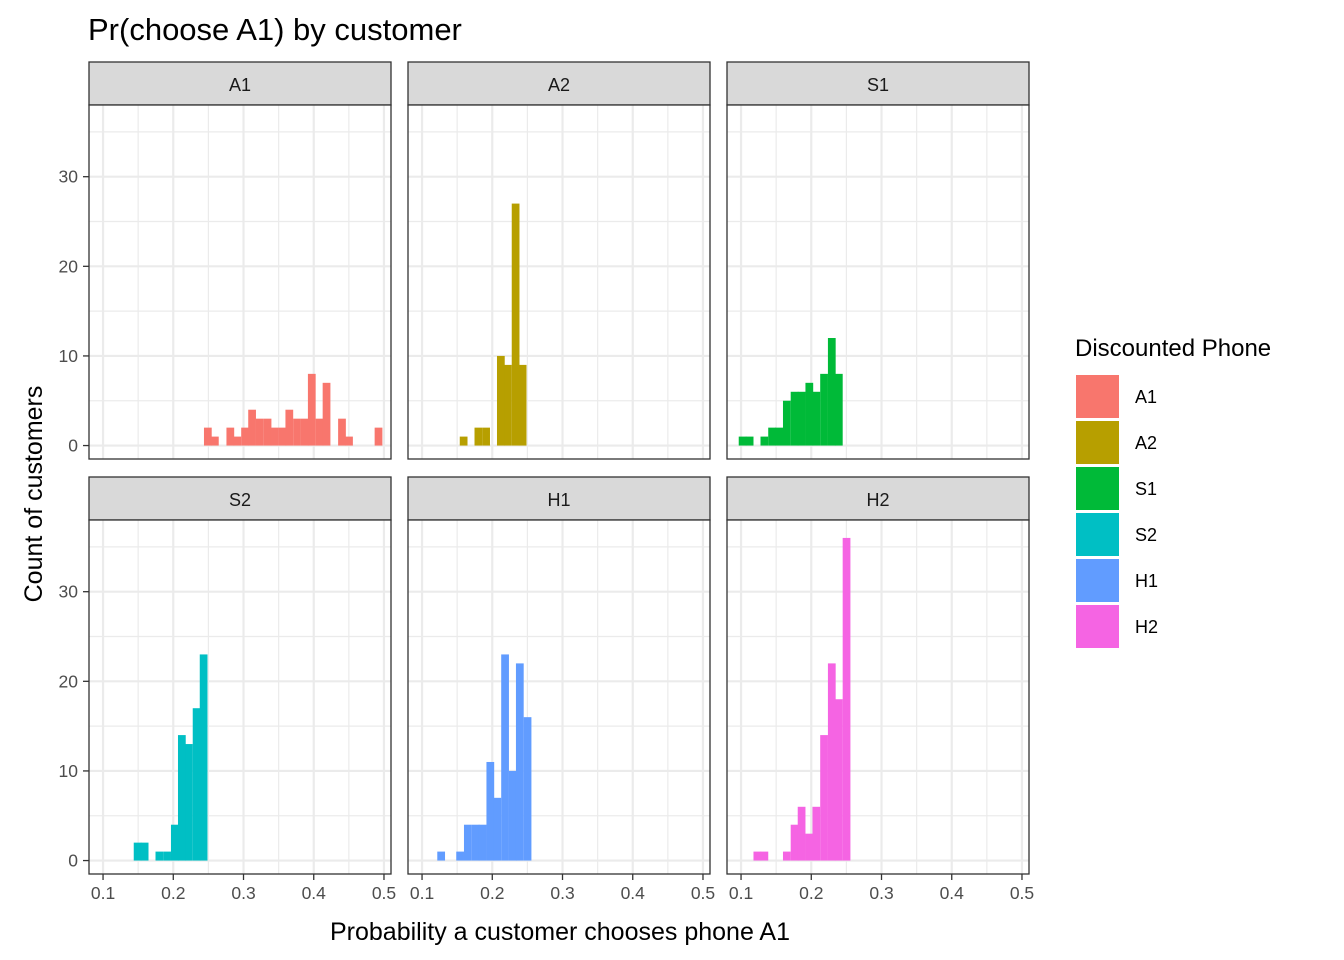 The image size is (1344, 960). Describe the element at coordinates (1146, 489) in the screenshot. I see `legend-label-s1: S1` at that location.